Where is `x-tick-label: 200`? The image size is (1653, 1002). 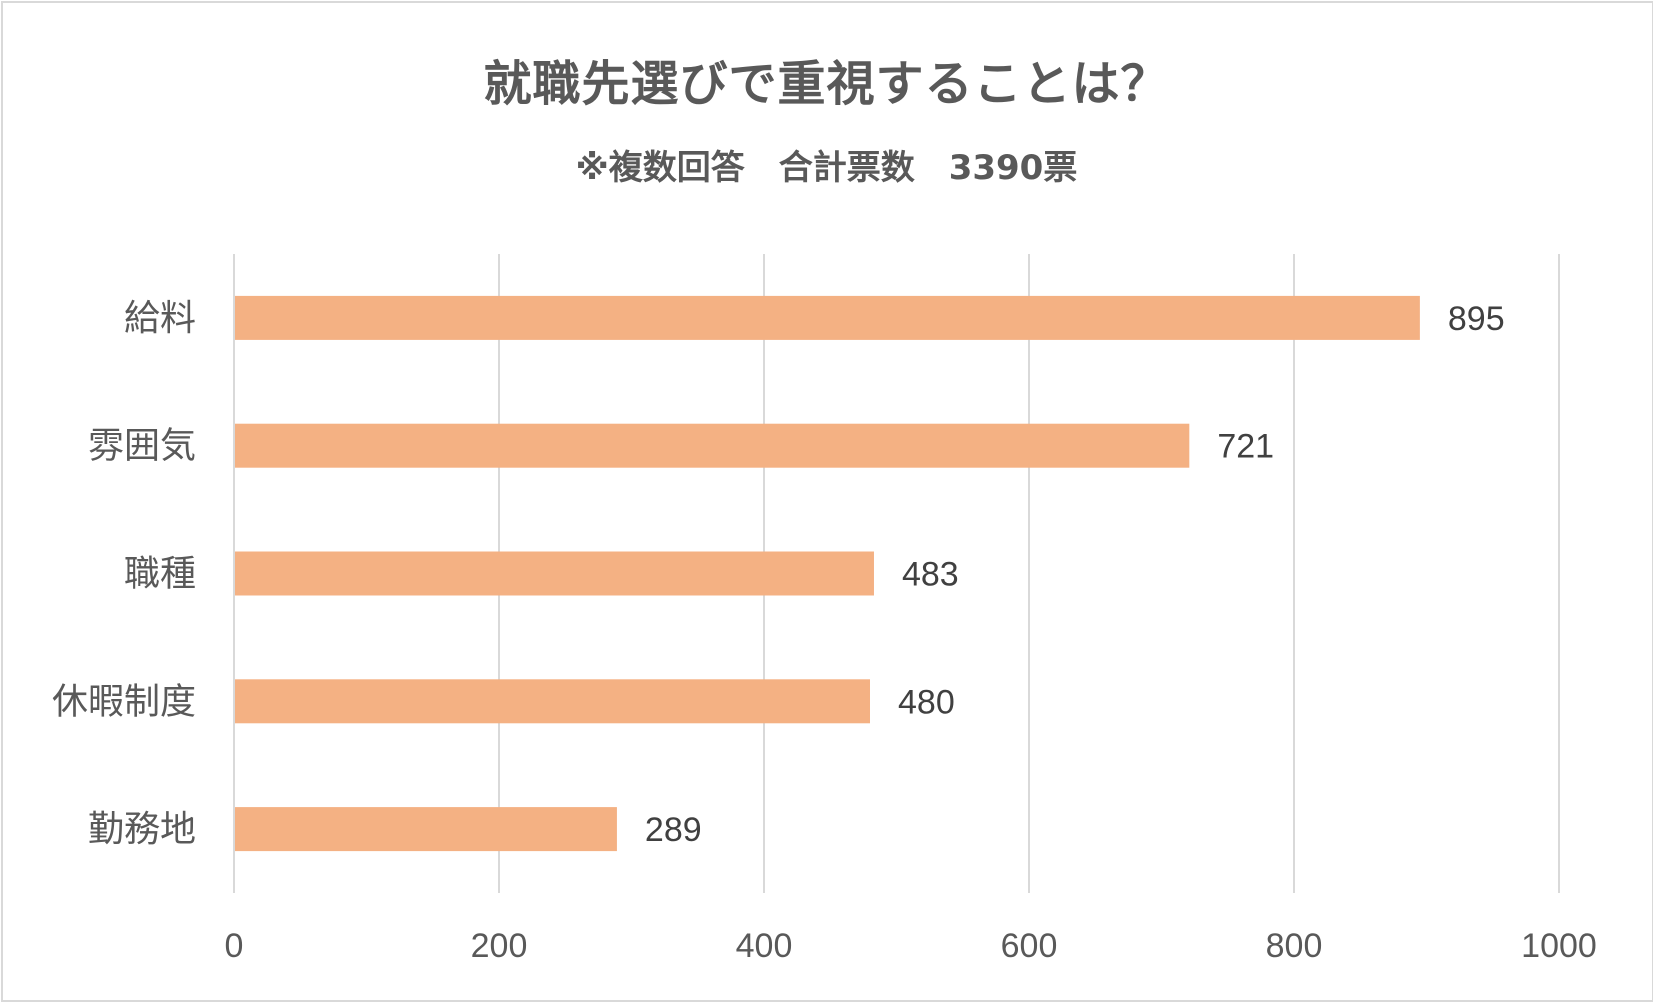
x-tick-label: 200 is located at coordinates (499, 946).